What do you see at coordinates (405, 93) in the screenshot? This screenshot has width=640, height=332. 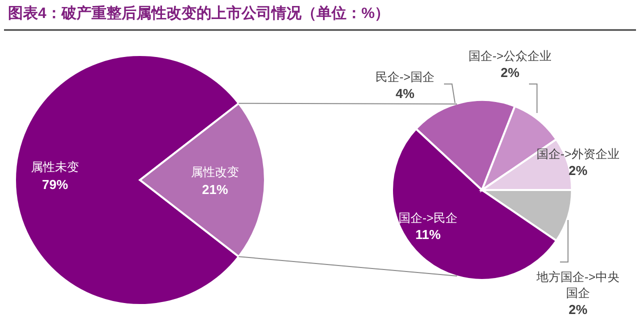 I see `data-label: 4%` at bounding box center [405, 93].